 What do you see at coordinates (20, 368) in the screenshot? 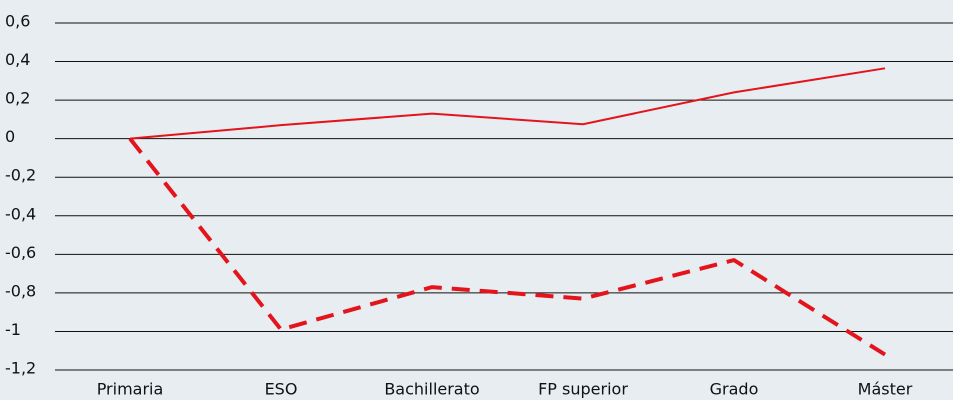
I see `y-tick-label: -1,2` at bounding box center [20, 368].